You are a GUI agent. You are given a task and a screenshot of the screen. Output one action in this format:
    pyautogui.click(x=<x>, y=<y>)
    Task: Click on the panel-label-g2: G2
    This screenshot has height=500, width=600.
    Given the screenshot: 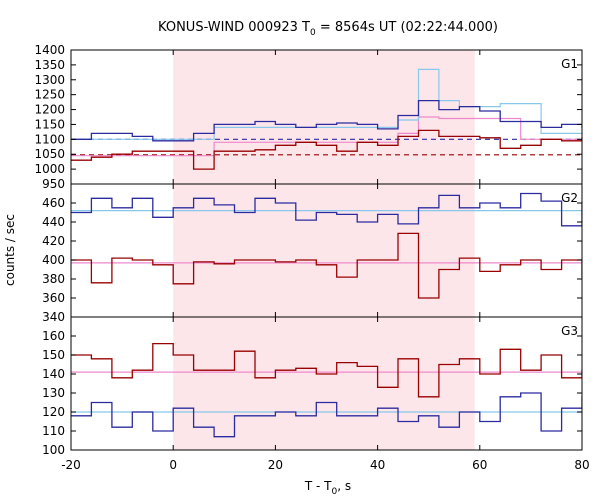 What is the action you would take?
    pyautogui.click(x=569, y=198)
    